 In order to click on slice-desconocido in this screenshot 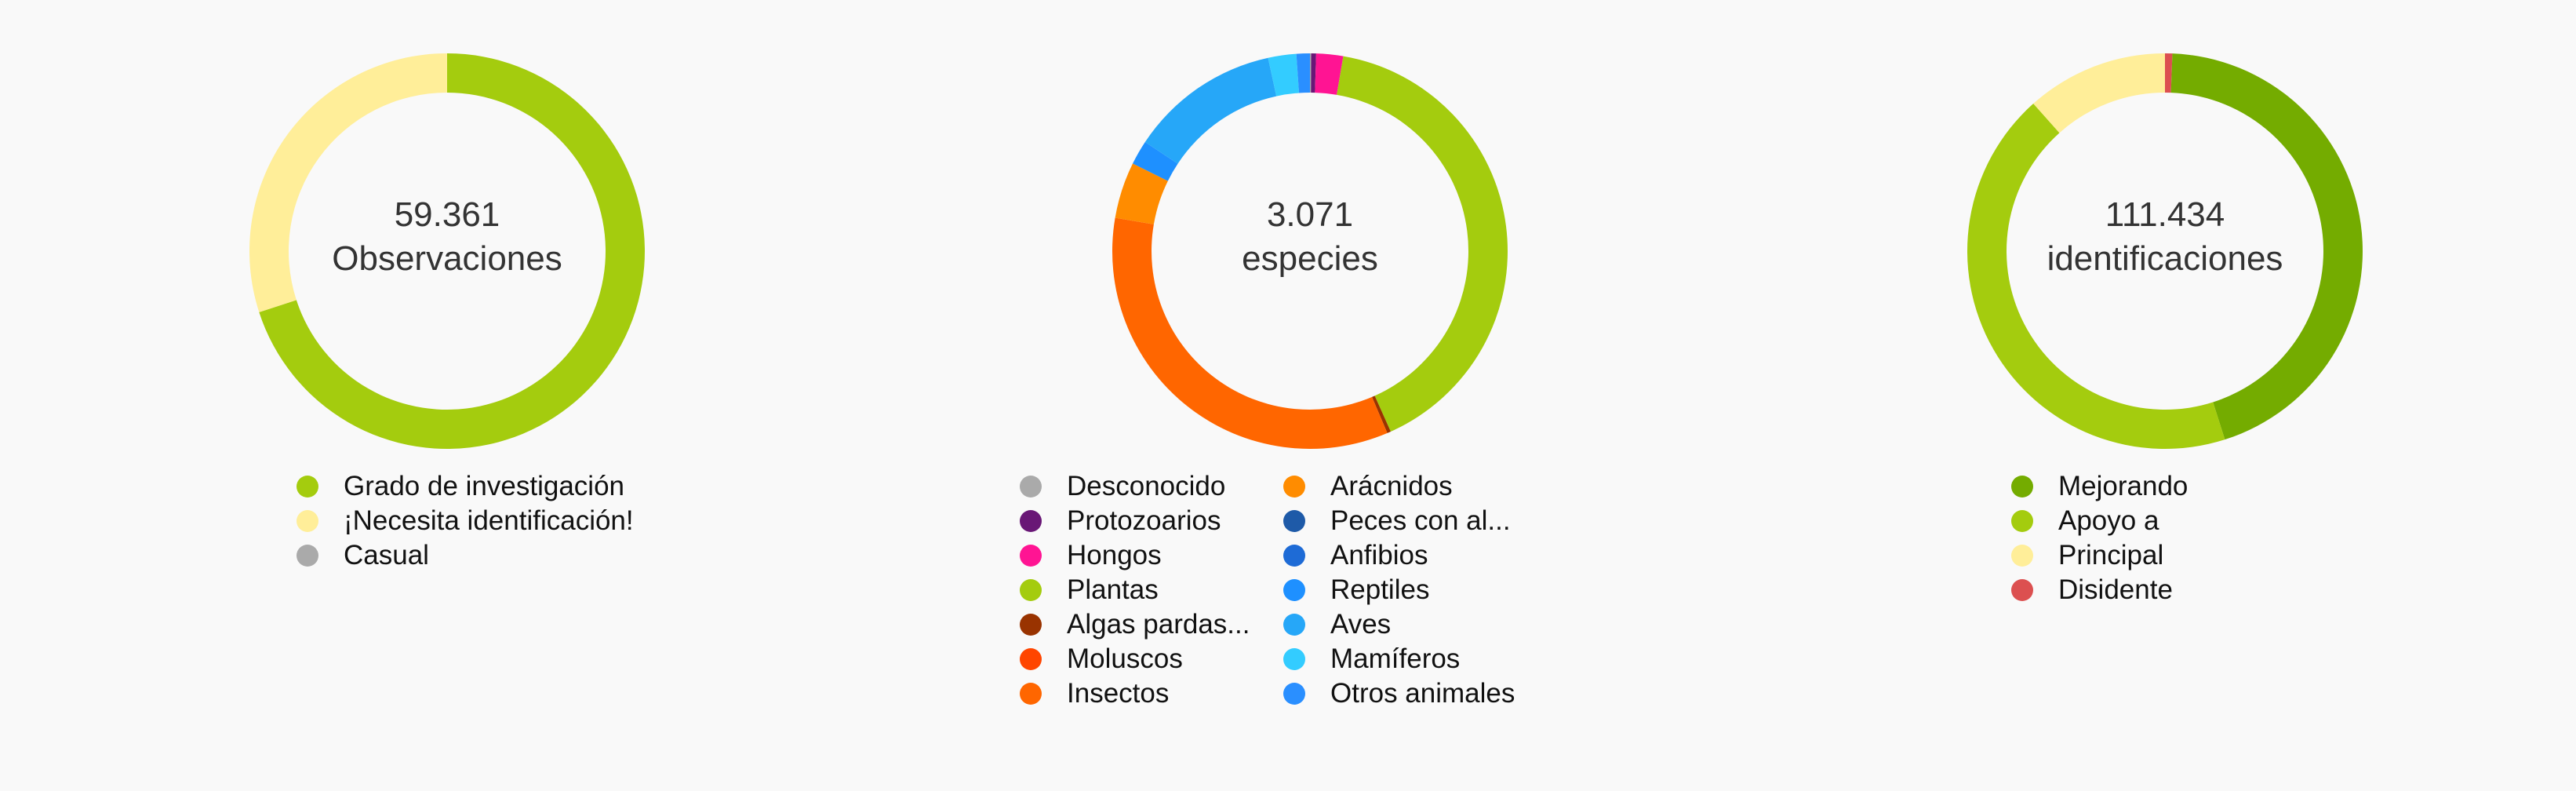, I will do `click(1311, 73)`.